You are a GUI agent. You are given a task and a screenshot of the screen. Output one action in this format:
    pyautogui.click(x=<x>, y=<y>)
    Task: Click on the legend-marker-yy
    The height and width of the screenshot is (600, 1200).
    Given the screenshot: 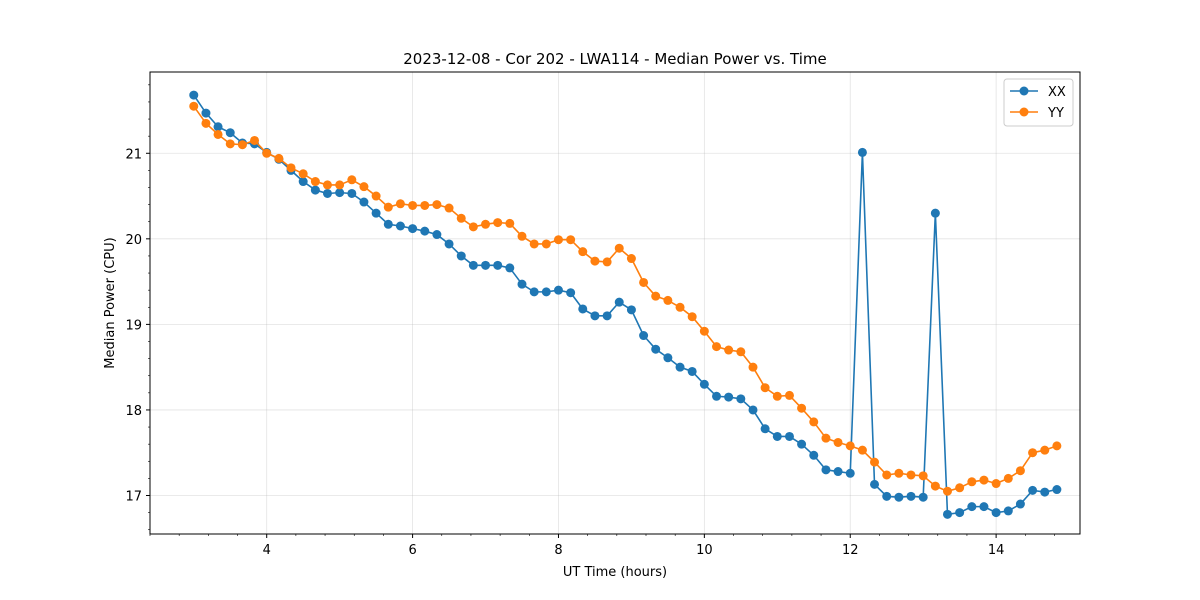 What is the action you would take?
    pyautogui.click(x=1024, y=112)
    